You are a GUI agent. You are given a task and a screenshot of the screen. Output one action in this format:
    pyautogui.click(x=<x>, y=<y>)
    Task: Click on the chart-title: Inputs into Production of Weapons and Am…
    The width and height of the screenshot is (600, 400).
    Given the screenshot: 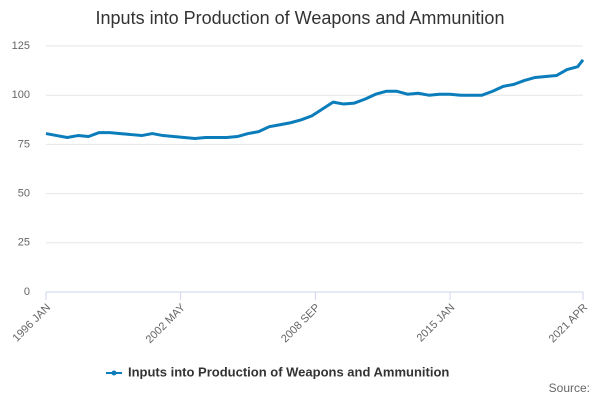 What is the action you would take?
    pyautogui.click(x=300, y=18)
    